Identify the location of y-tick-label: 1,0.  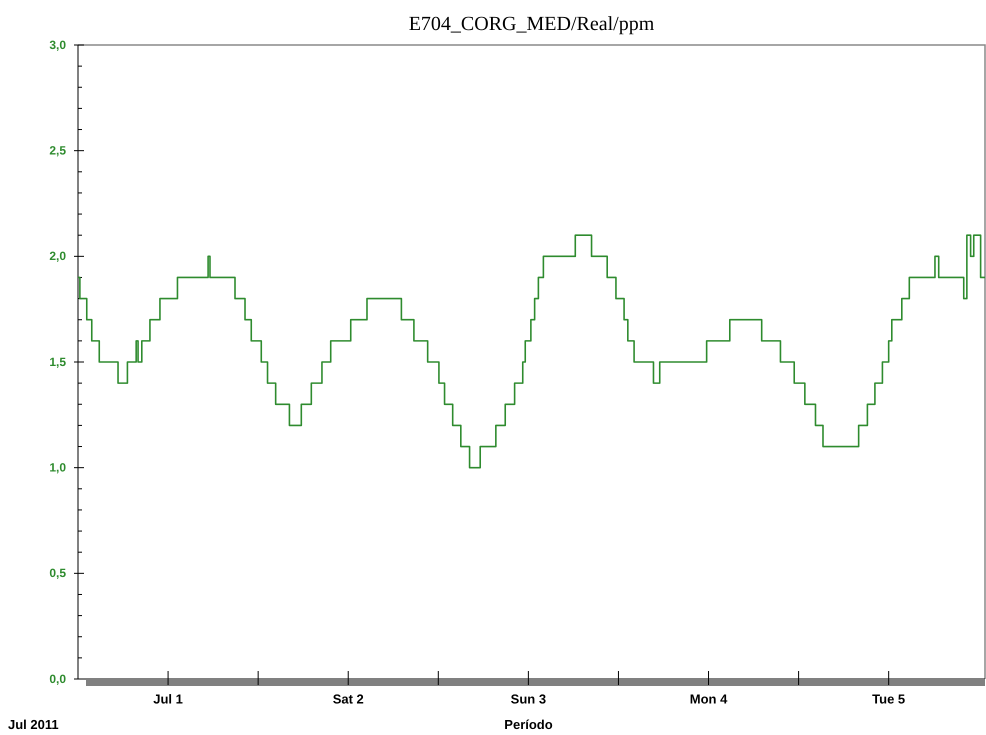
(57, 467).